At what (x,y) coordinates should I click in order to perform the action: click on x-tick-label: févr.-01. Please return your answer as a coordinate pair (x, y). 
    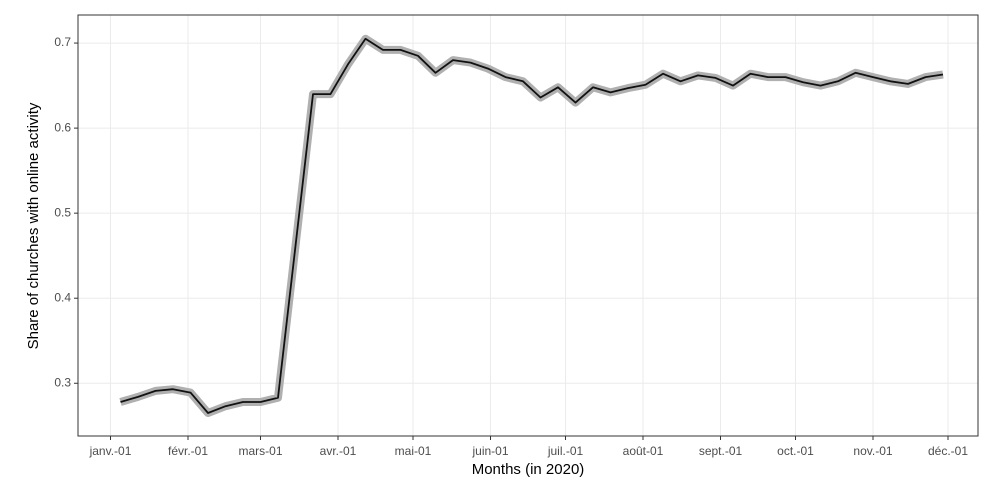
    Looking at the image, I should click on (188, 451).